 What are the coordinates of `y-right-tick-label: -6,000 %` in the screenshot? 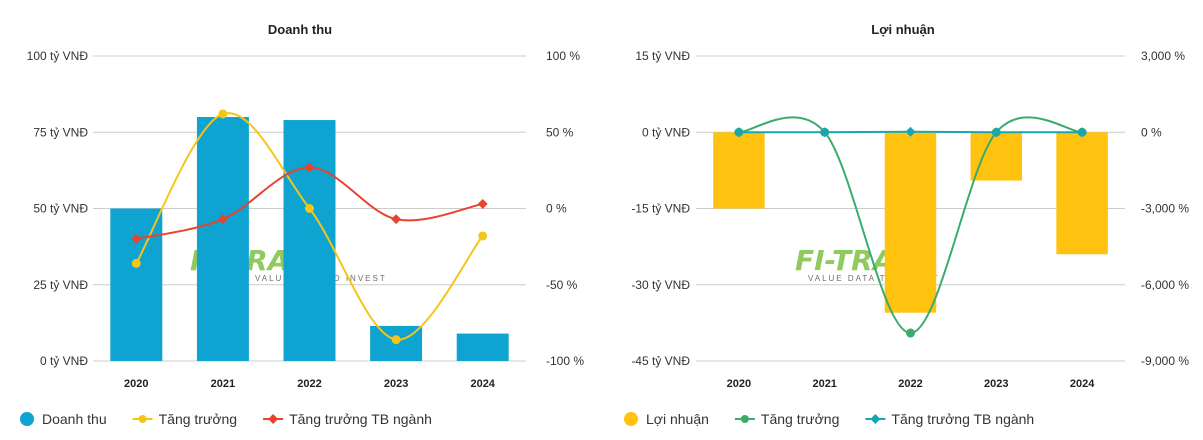 It's located at (1165, 285).